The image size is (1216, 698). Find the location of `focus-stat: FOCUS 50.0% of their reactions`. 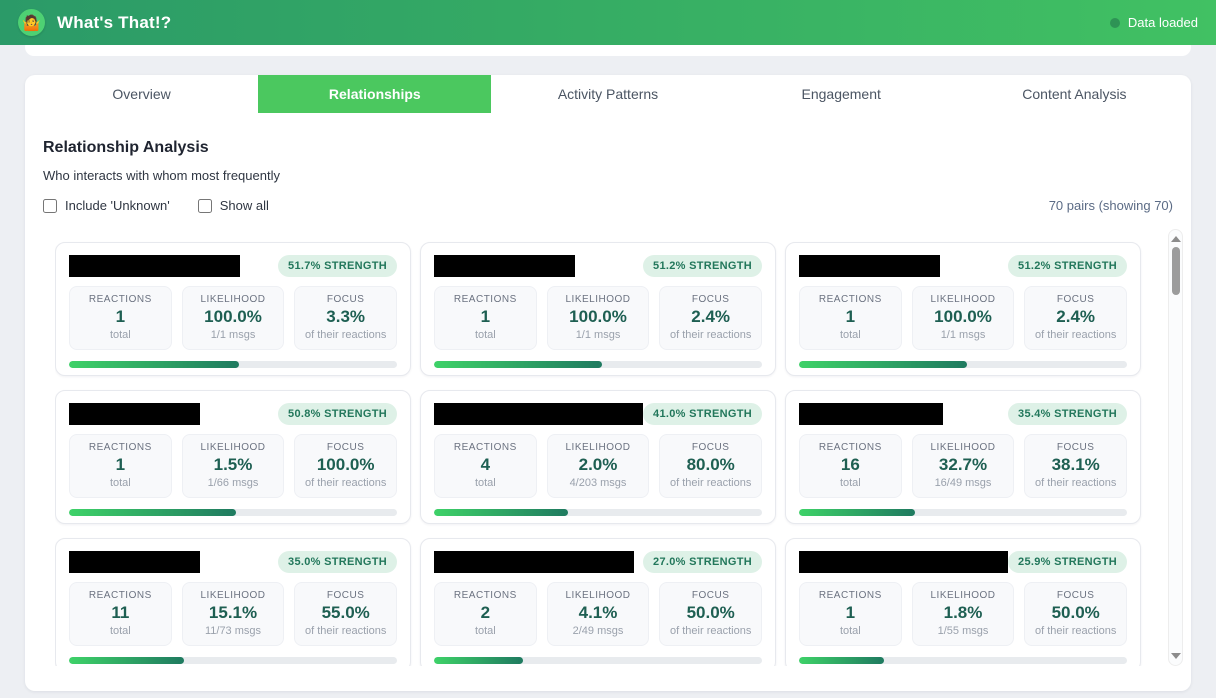

focus-stat: FOCUS 50.0% of their reactions is located at coordinates (711, 614).